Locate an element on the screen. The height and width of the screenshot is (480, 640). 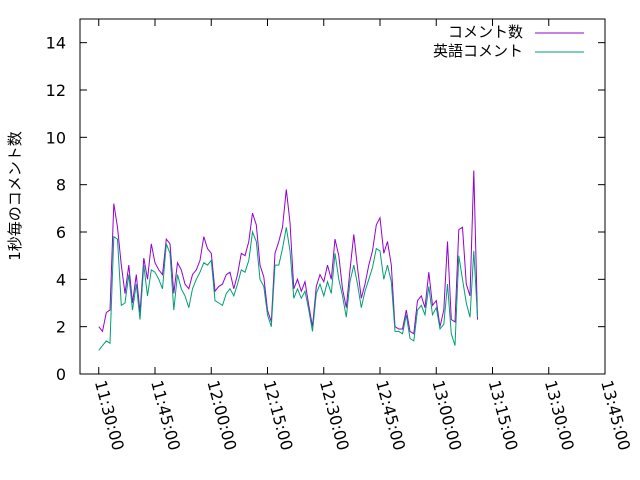
legend-label-1: 英語コメント is located at coordinates (478, 51).